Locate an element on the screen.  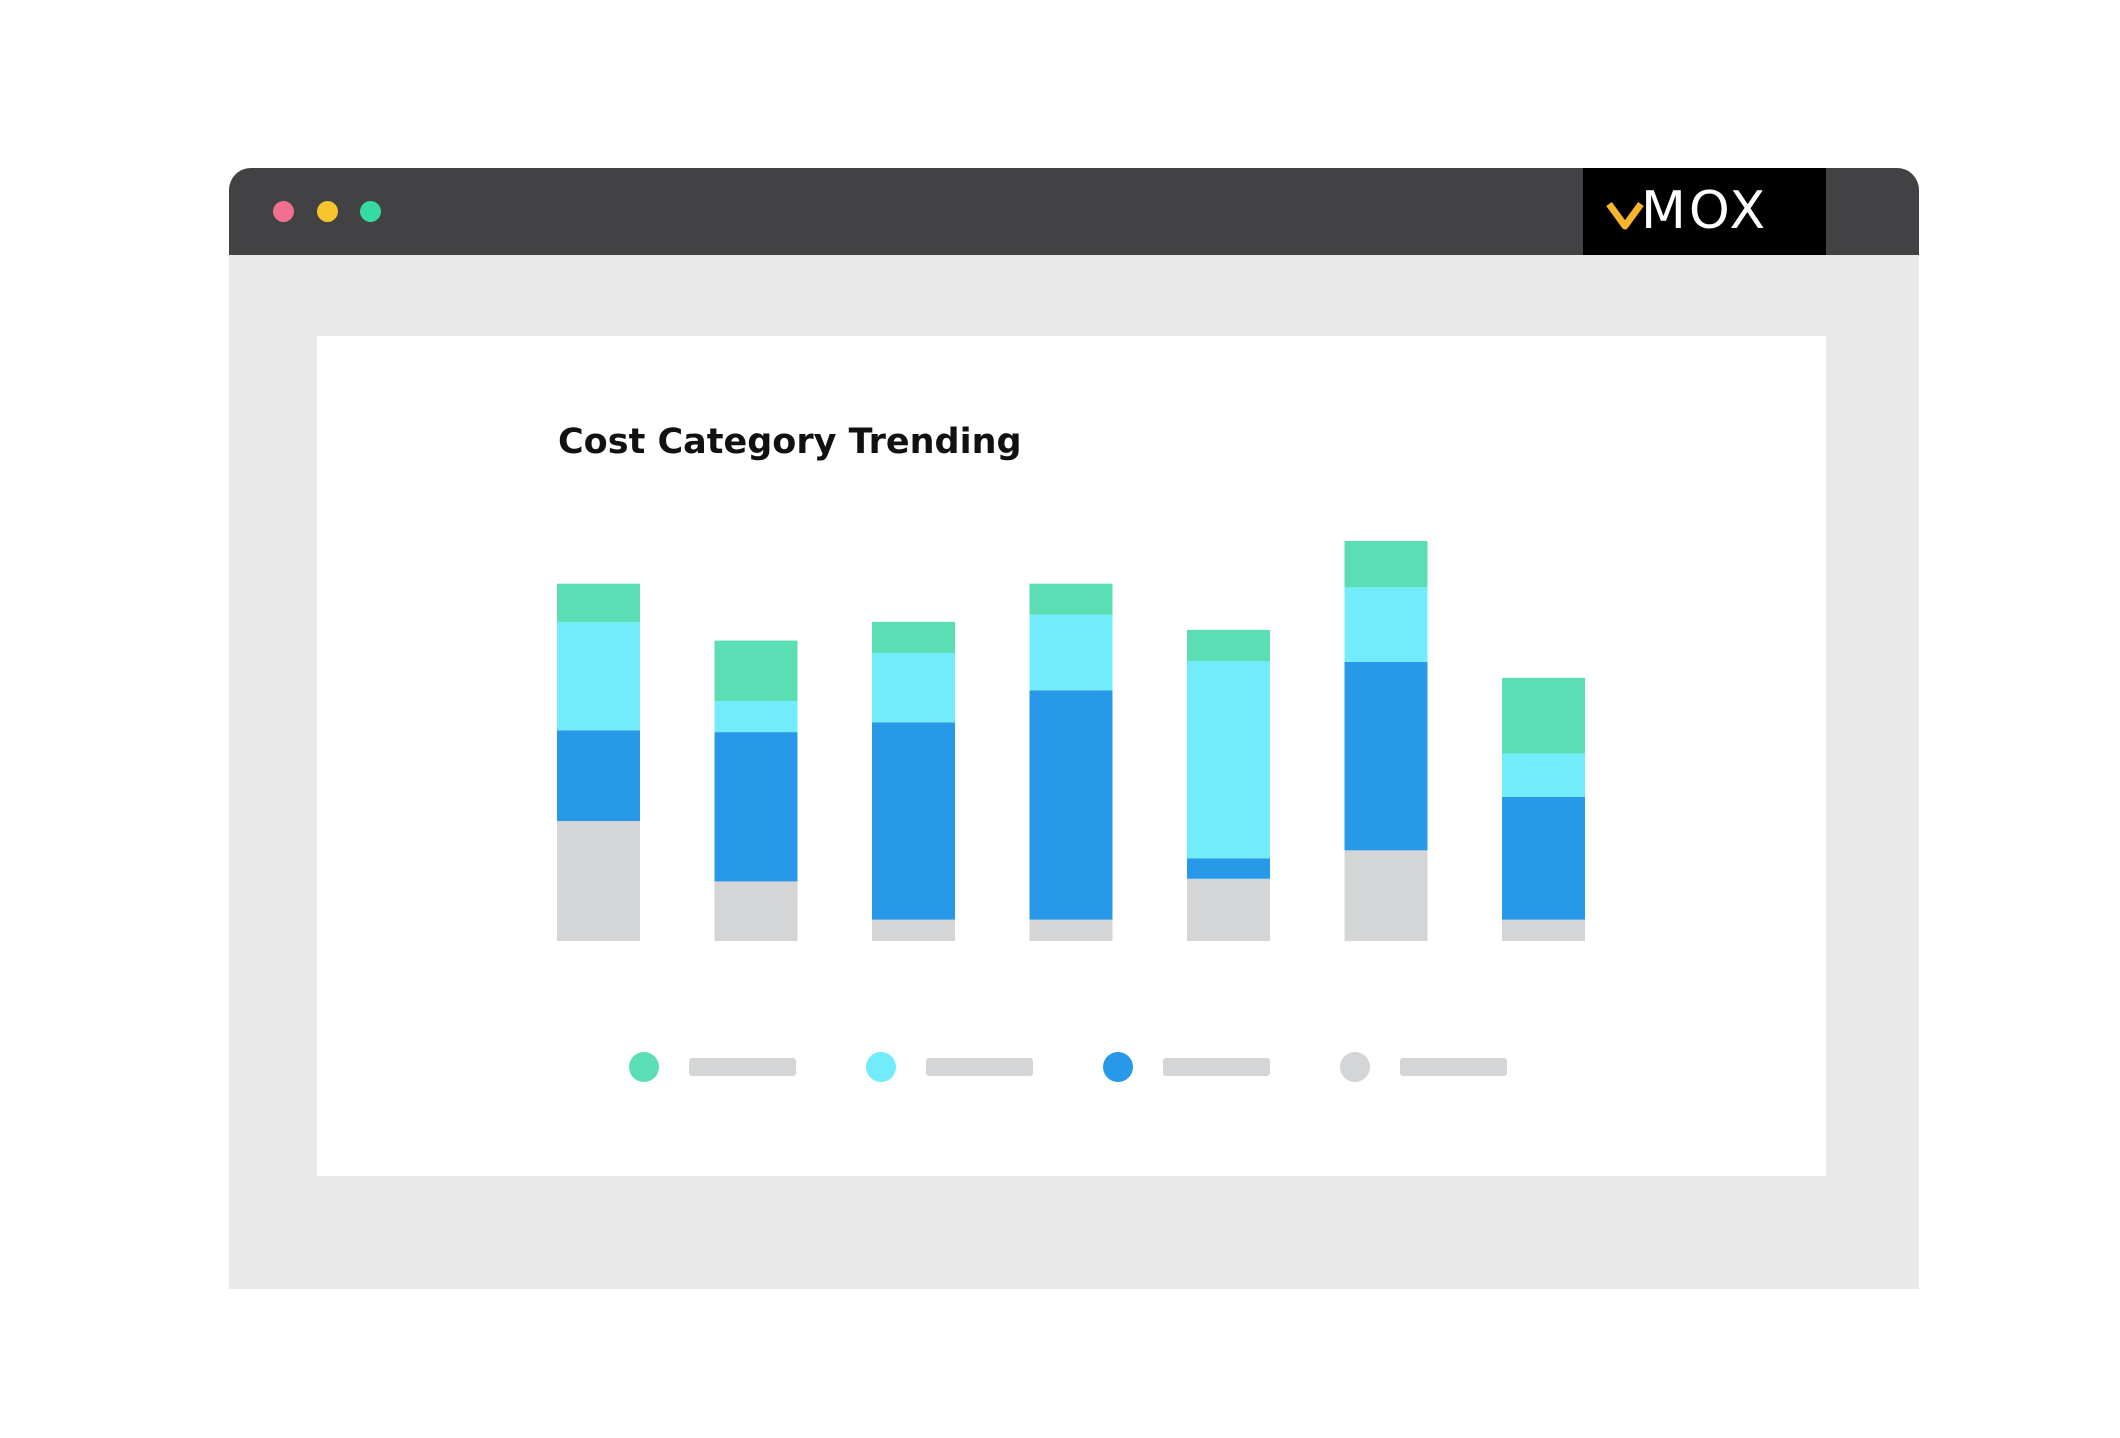
logo-v-icon is located at coordinates (1625, 215).